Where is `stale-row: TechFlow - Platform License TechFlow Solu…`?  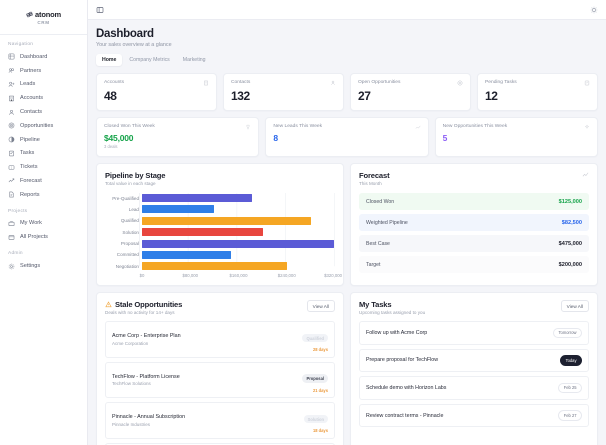 stale-row: TechFlow - Platform License TechFlow Solu… is located at coordinates (220, 379).